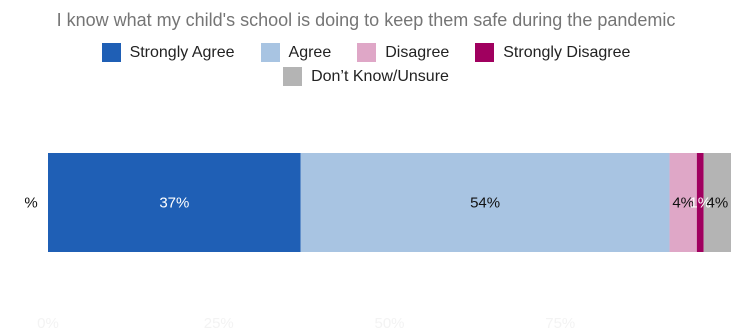 Image resolution: width=732 pixels, height=333 pixels. I want to click on data-label-strongly-disagree: 1%, so click(700, 203).